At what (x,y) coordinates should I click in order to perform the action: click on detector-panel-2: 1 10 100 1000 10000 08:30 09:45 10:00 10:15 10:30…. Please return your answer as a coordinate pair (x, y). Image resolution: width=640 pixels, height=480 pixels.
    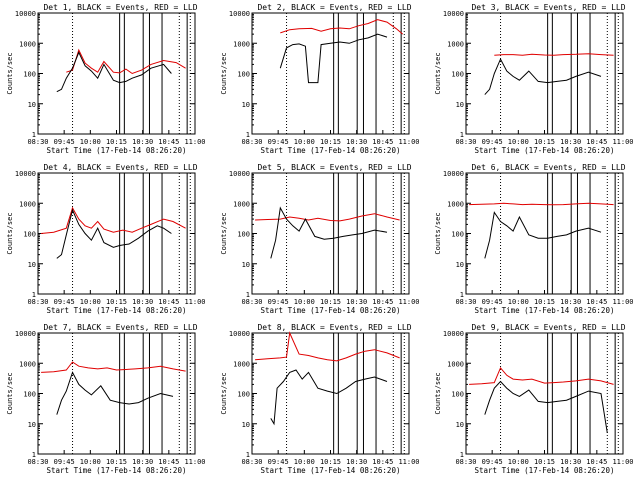
    Looking at the image, I should click on (320, 79).